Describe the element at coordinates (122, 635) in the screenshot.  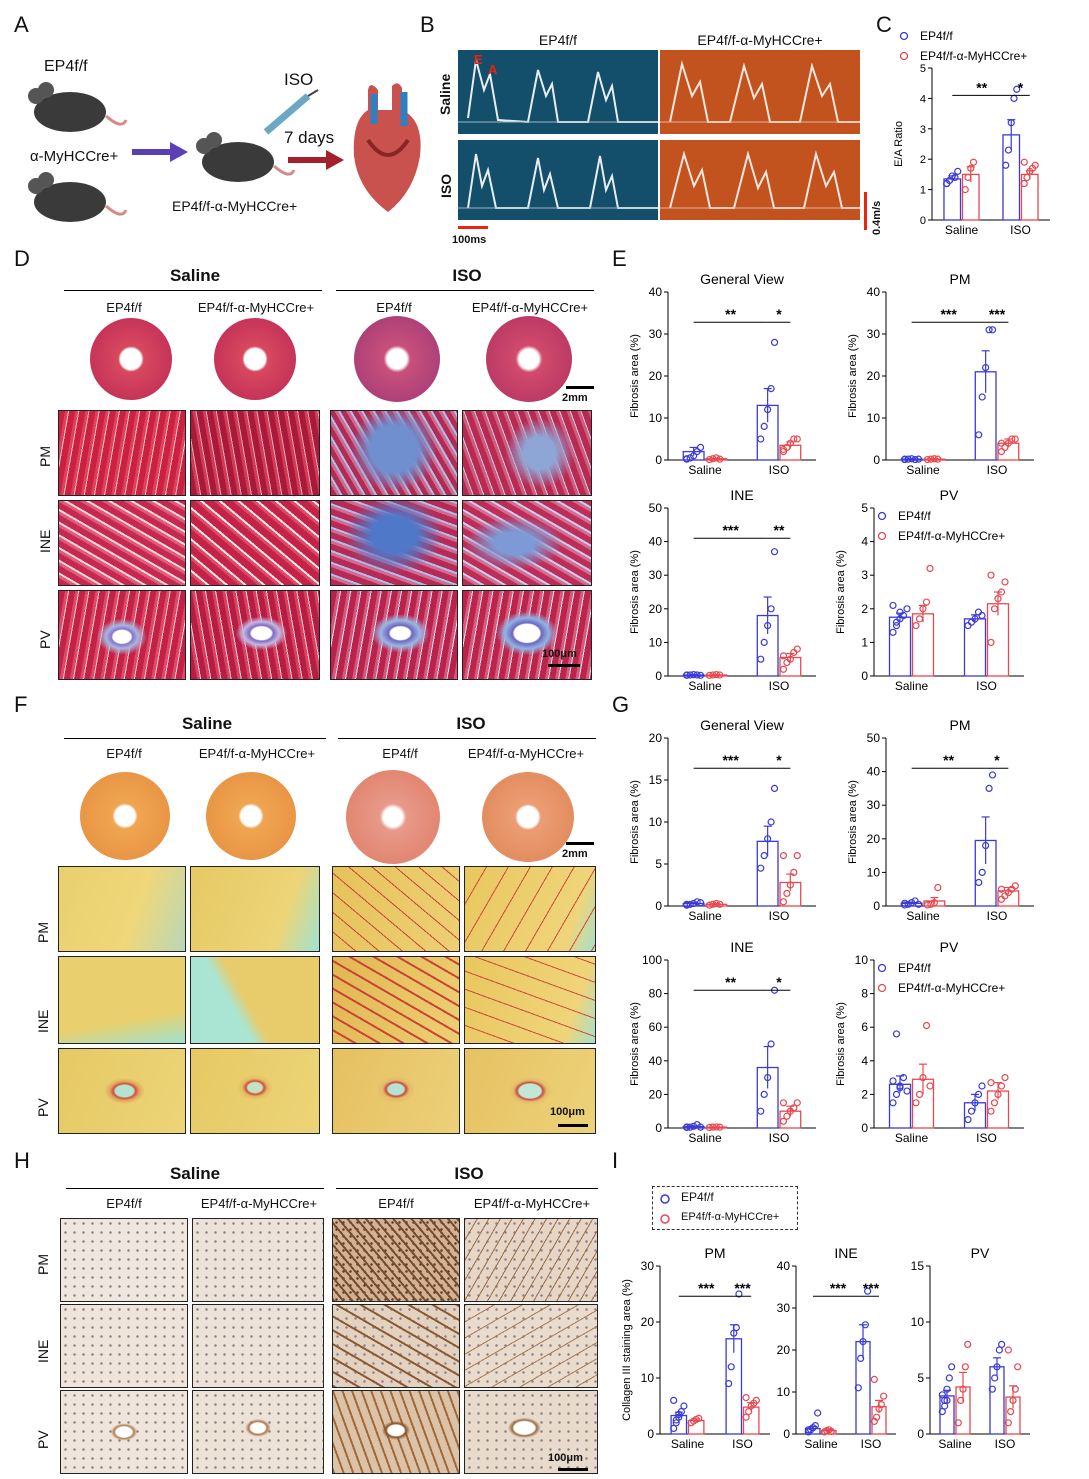
I see `tile-pv-wt-saline` at that location.